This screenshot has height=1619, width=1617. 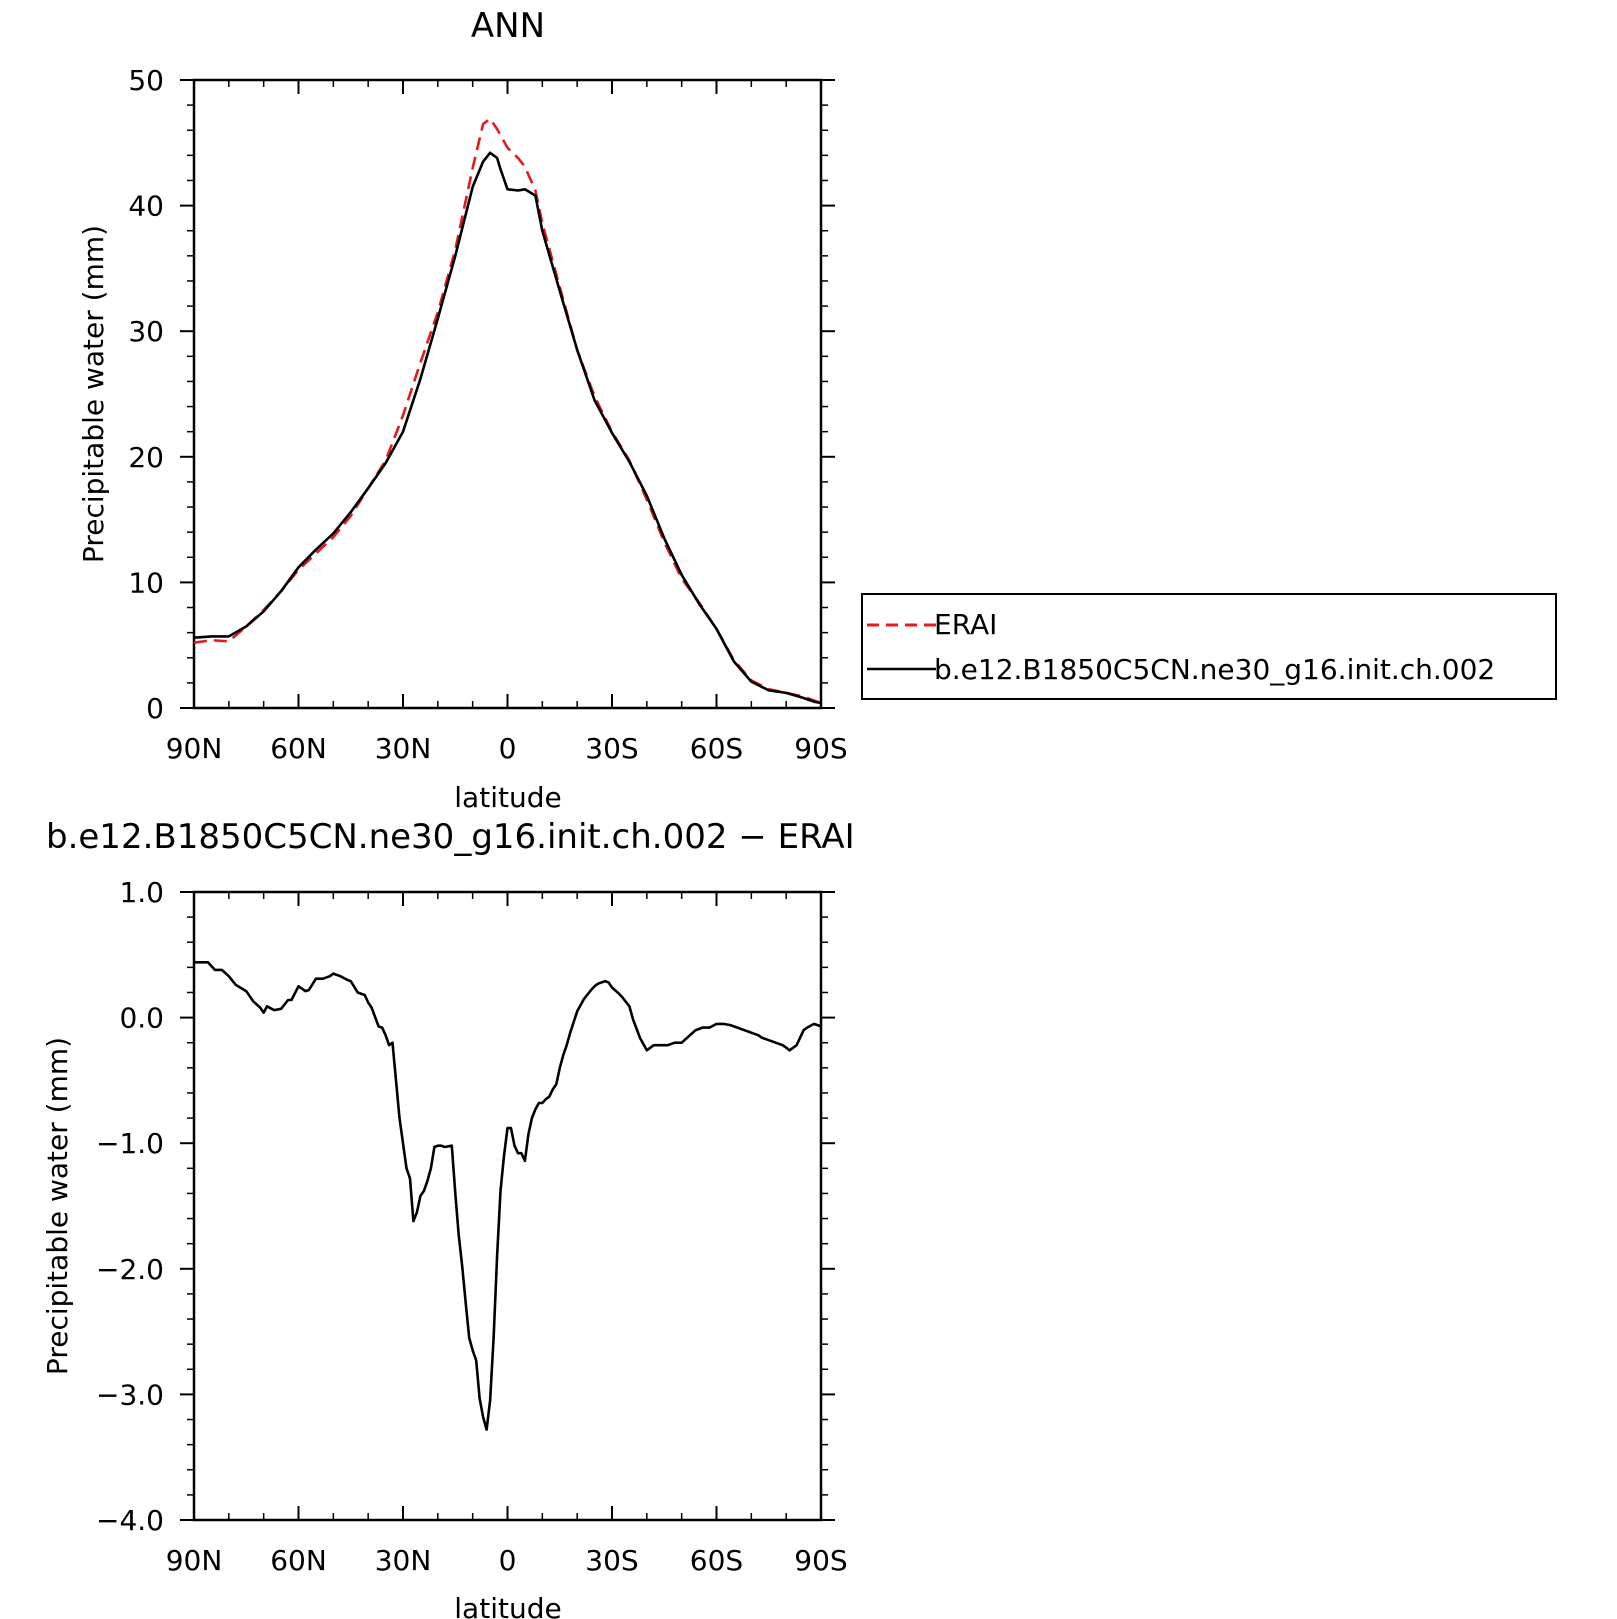 What do you see at coordinates (130, 1394) in the screenshot?
I see `bottom-y-tick-label: −3.0` at bounding box center [130, 1394].